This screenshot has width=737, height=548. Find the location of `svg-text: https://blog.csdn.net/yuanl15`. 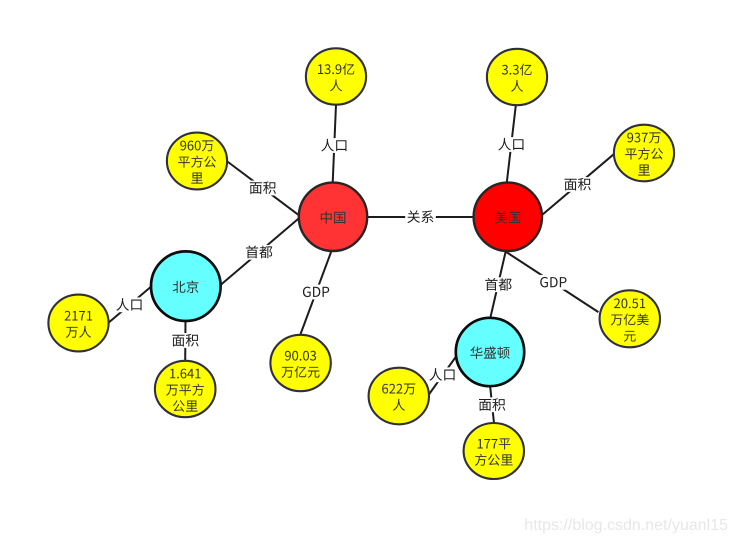

svg-text: https://blog.csdn.net/yuanl15 is located at coordinates (626, 525).